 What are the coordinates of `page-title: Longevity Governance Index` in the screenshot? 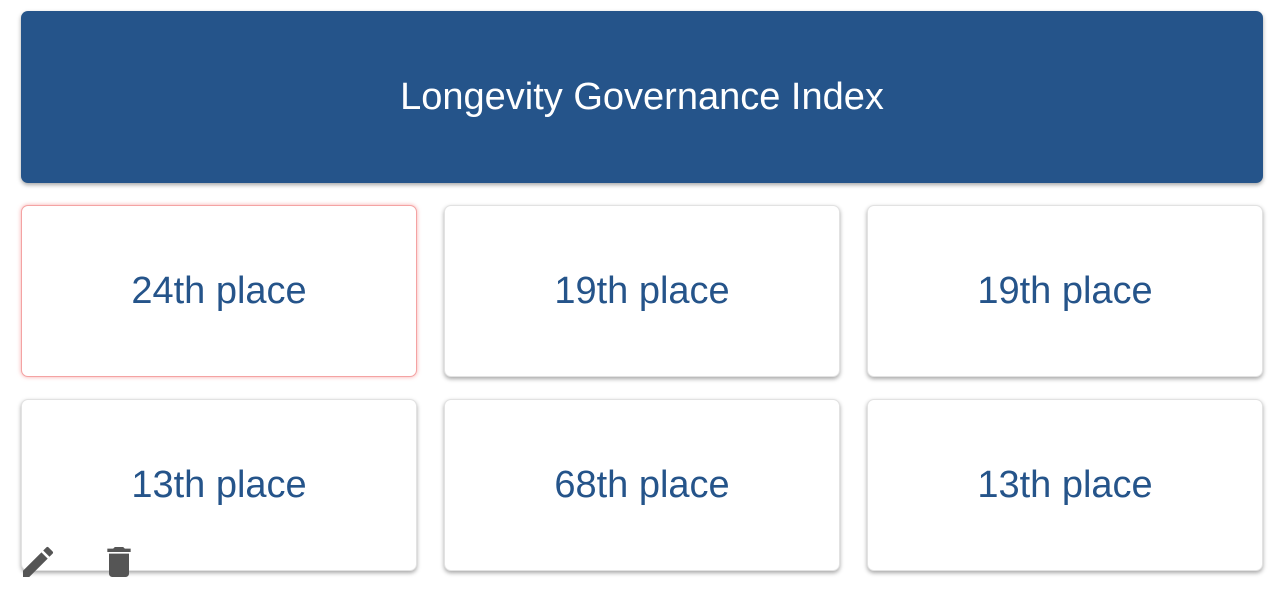 It's located at (642, 96).